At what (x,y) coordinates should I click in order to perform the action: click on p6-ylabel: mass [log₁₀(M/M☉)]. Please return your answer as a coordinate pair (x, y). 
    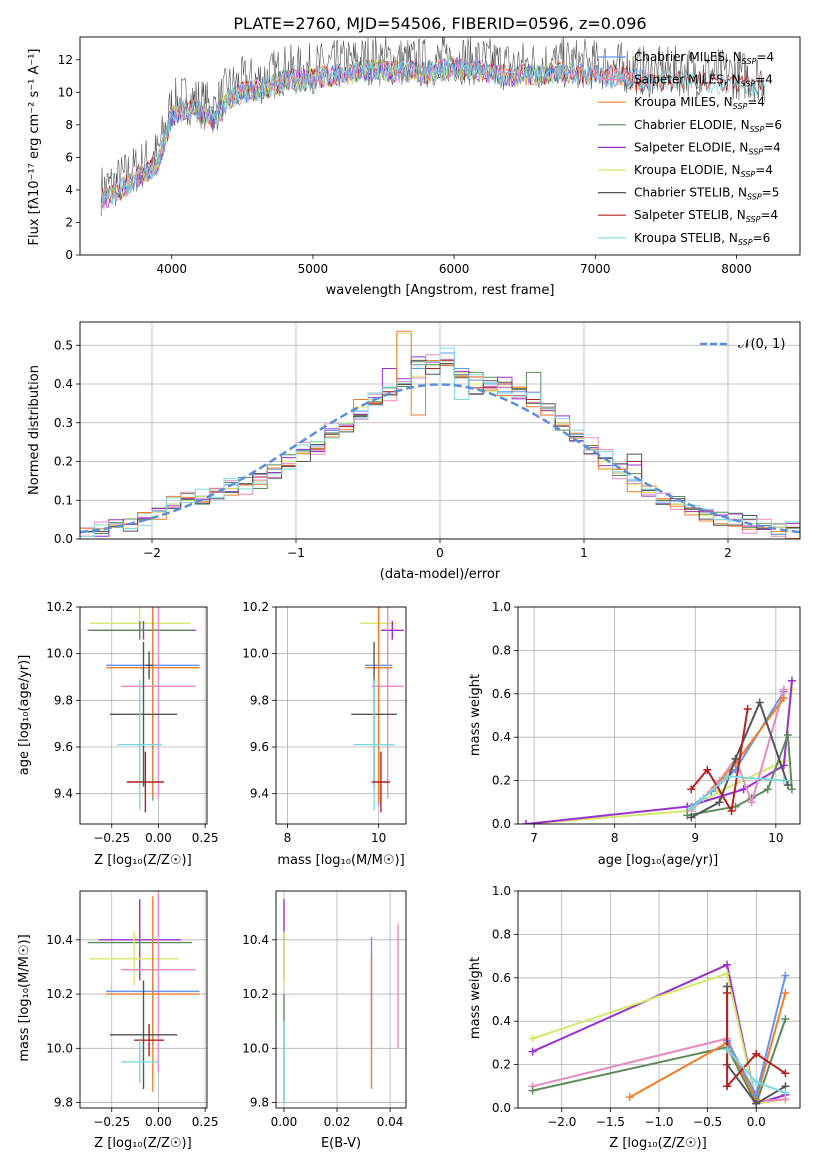
    Looking at the image, I should click on (24, 997).